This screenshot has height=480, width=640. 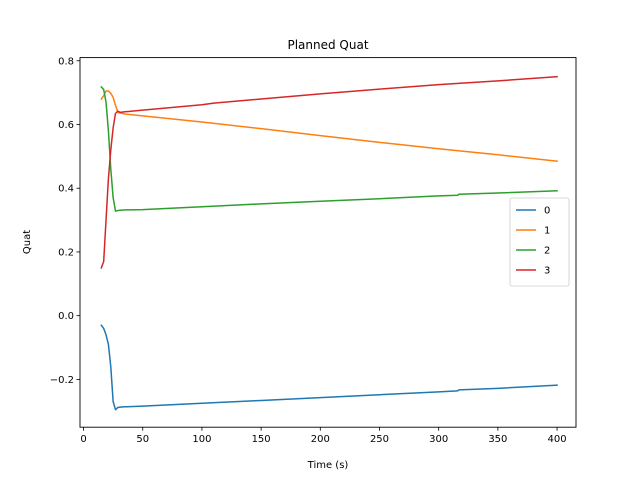 What do you see at coordinates (379, 439) in the screenshot?
I see `x-tick-label: 250` at bounding box center [379, 439].